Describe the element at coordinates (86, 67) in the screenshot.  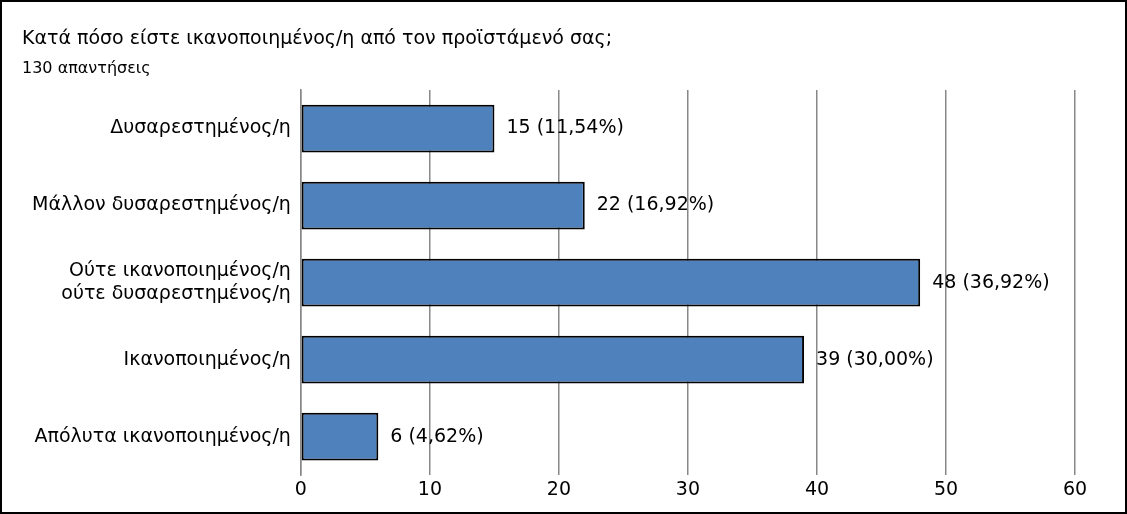
I see `text: 130 απαντήσεις` at that location.